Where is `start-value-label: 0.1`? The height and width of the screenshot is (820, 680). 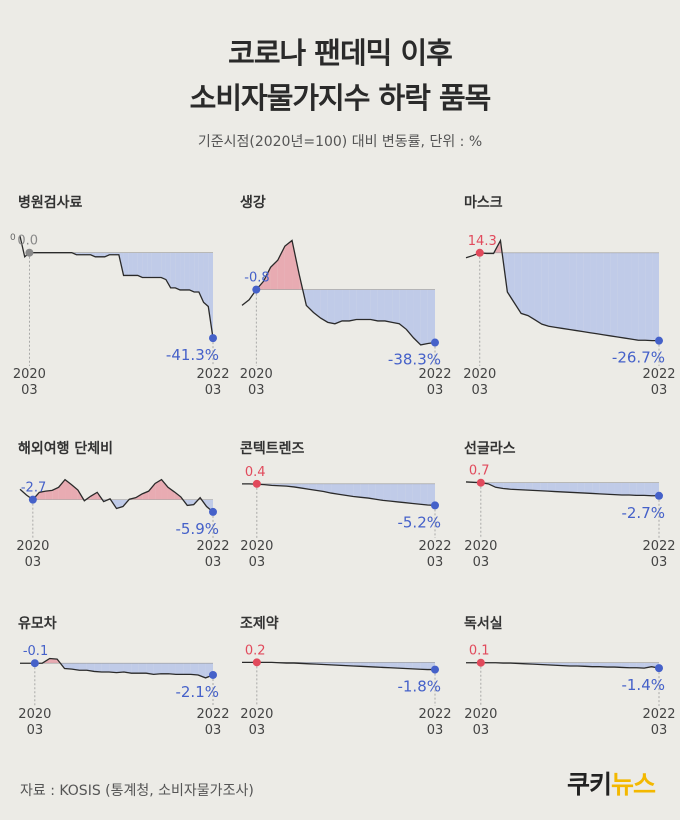
start-value-label: 0.1 is located at coordinates (479, 651).